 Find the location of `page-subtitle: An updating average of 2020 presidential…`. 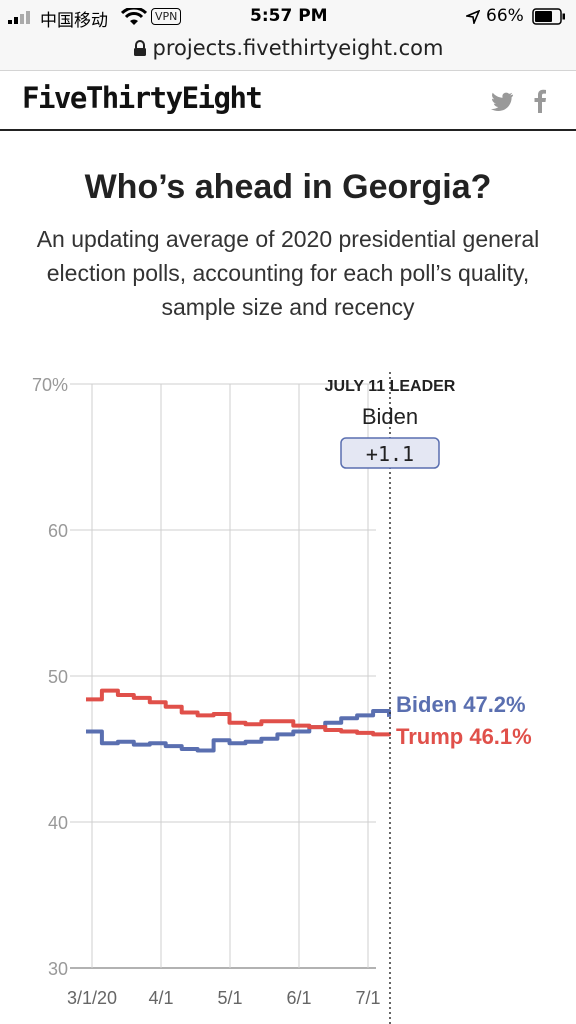

page-subtitle: An updating average of 2020 presidential… is located at coordinates (288, 273).